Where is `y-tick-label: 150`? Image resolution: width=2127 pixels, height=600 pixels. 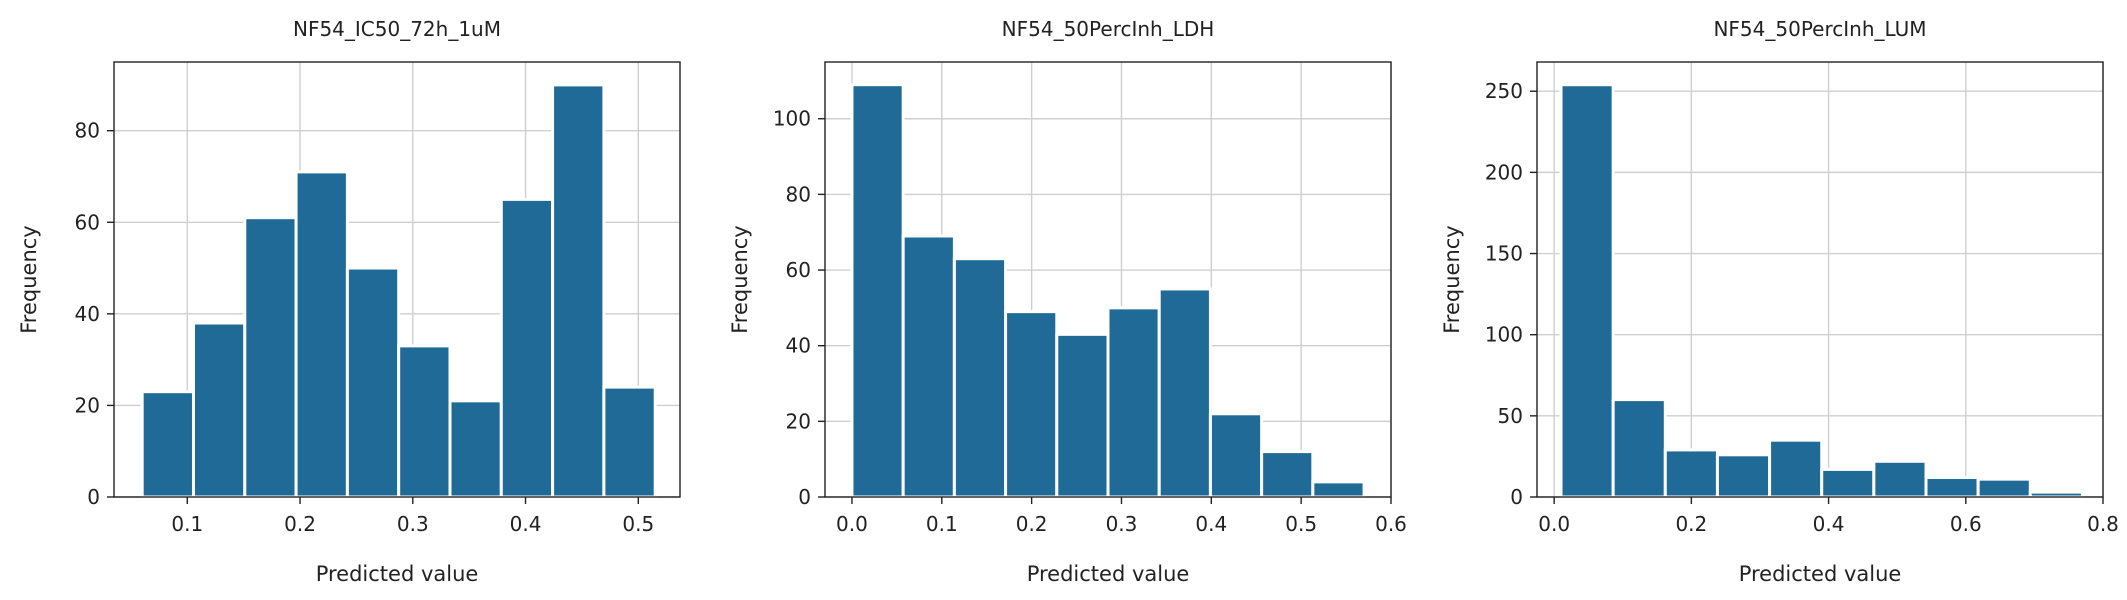 y-tick-label: 150 is located at coordinates (1504, 254).